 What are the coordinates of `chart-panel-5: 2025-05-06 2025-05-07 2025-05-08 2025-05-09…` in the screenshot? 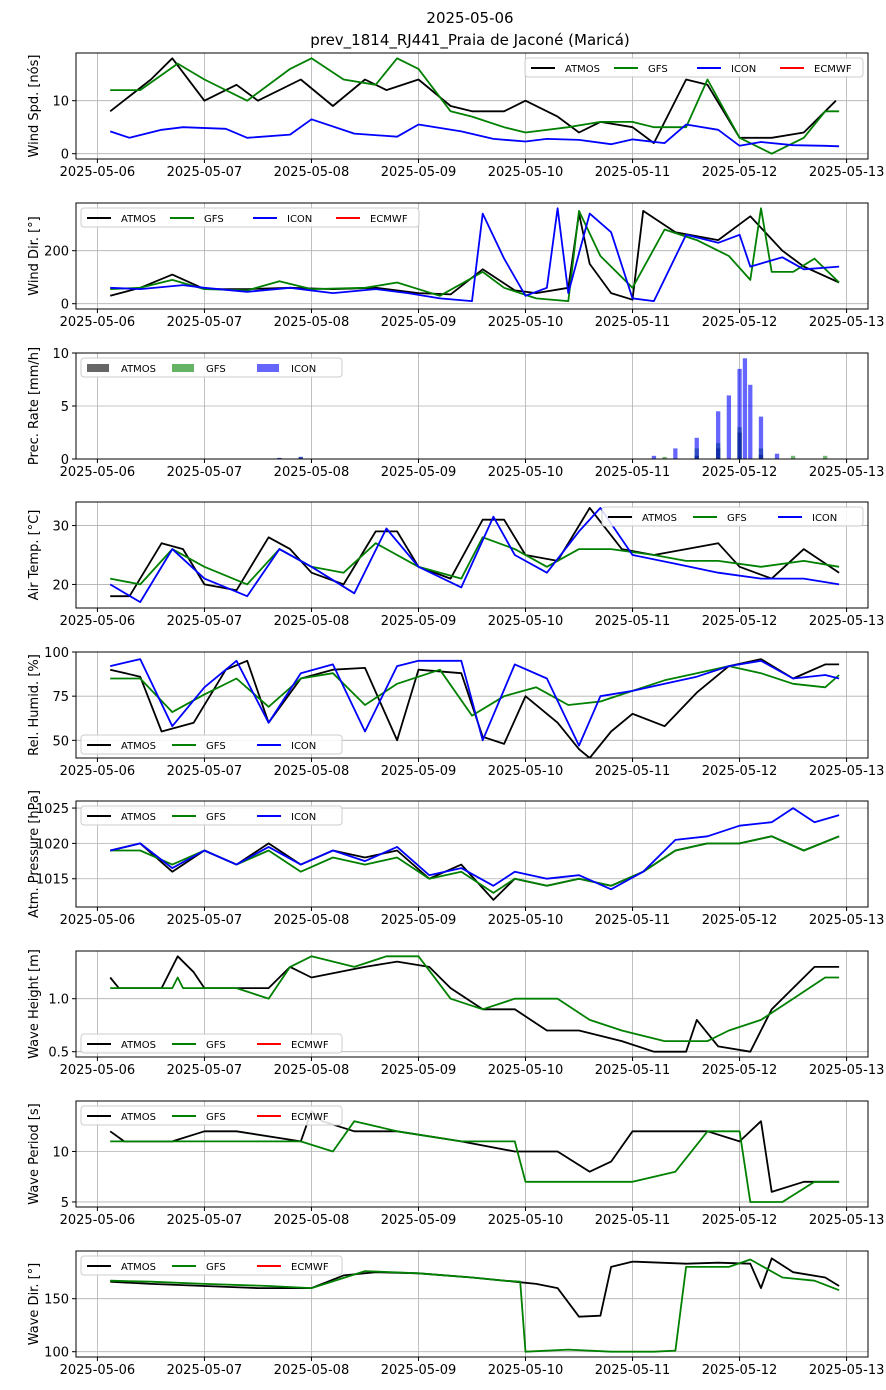 It's located at (455, 712).